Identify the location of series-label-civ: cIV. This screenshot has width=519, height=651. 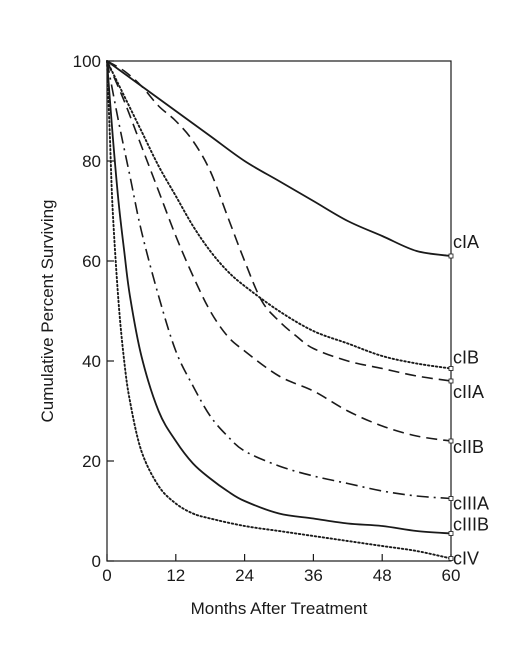
(466, 559).